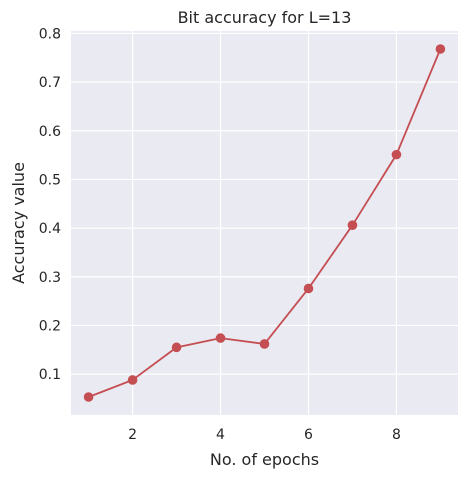 The image size is (468, 479). I want to click on y-tick-label: 0.7, so click(50, 83).